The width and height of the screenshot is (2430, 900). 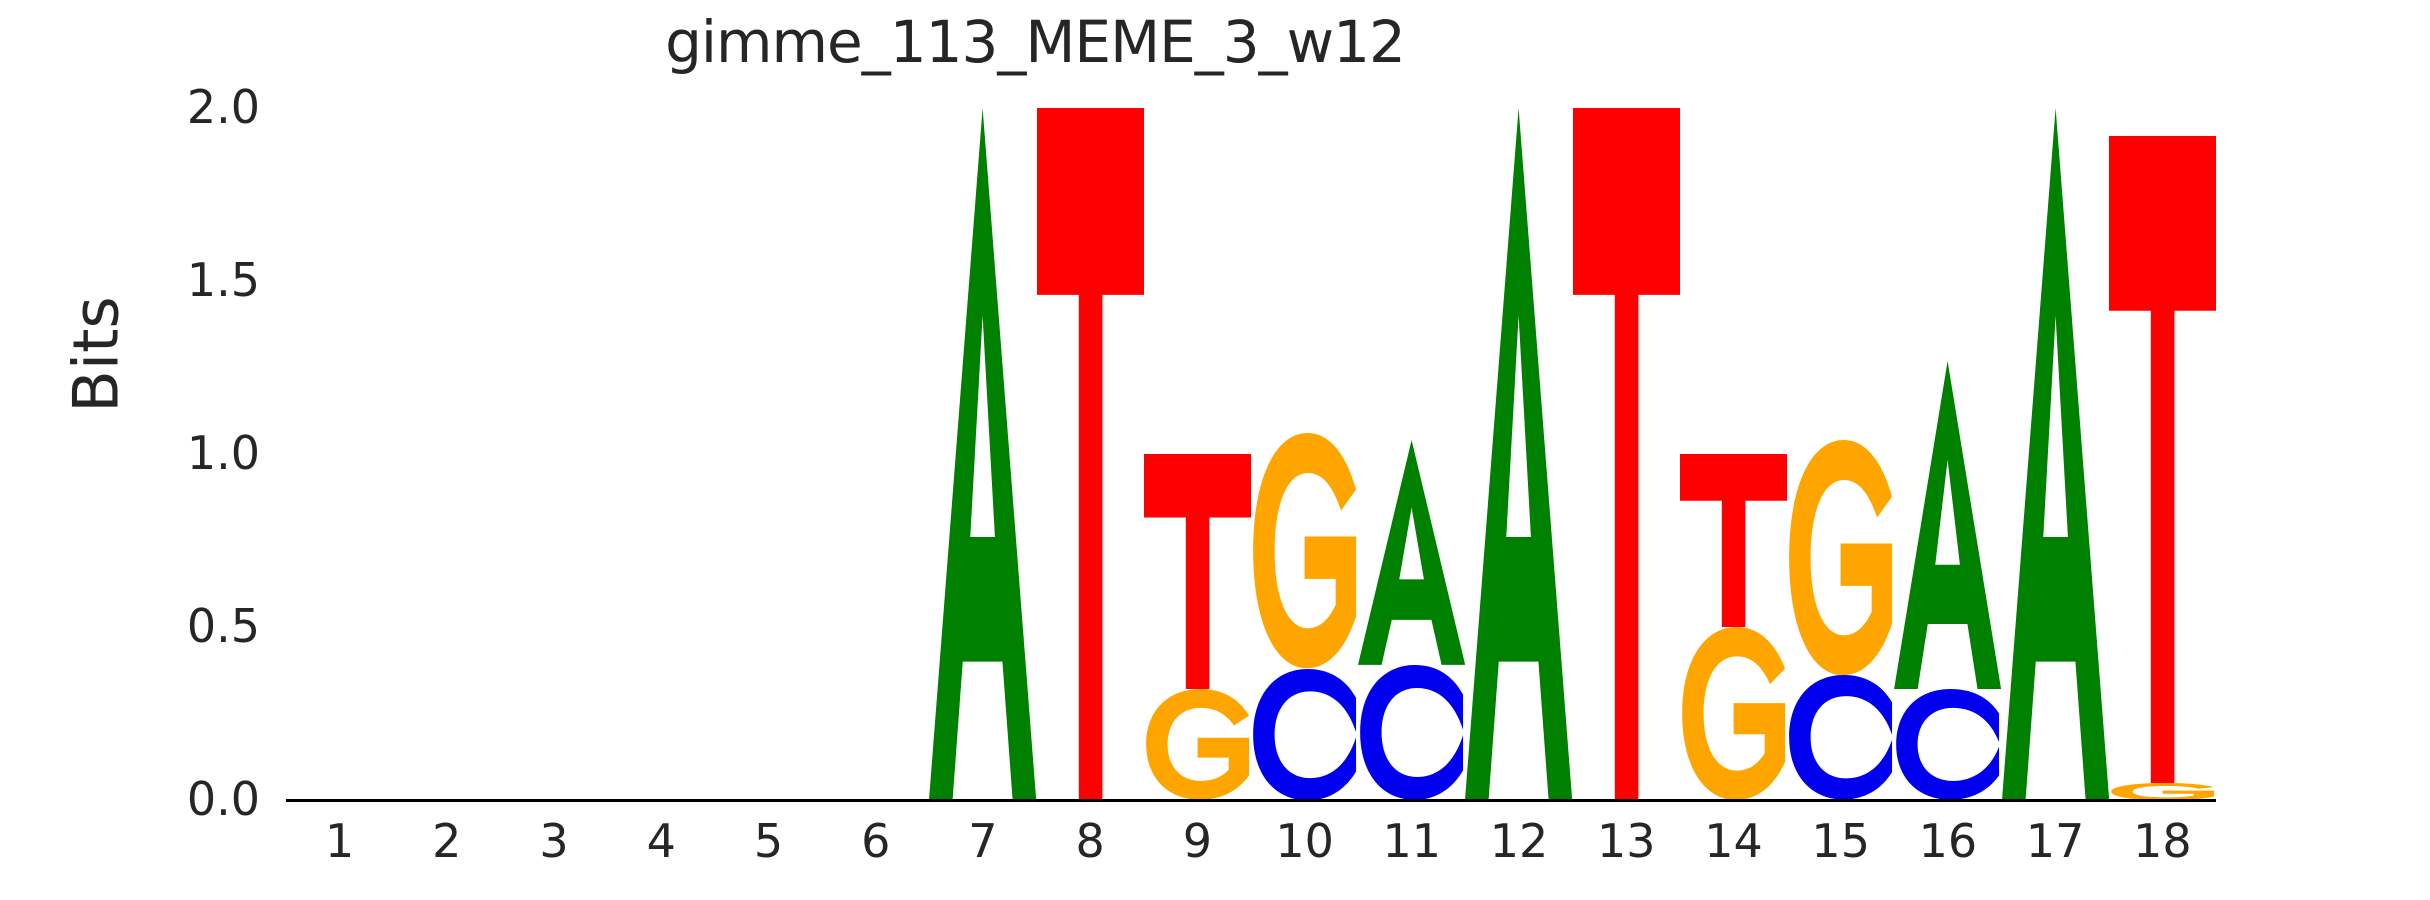 What do you see at coordinates (2162, 841) in the screenshot?
I see `x-tick-label: 18` at bounding box center [2162, 841].